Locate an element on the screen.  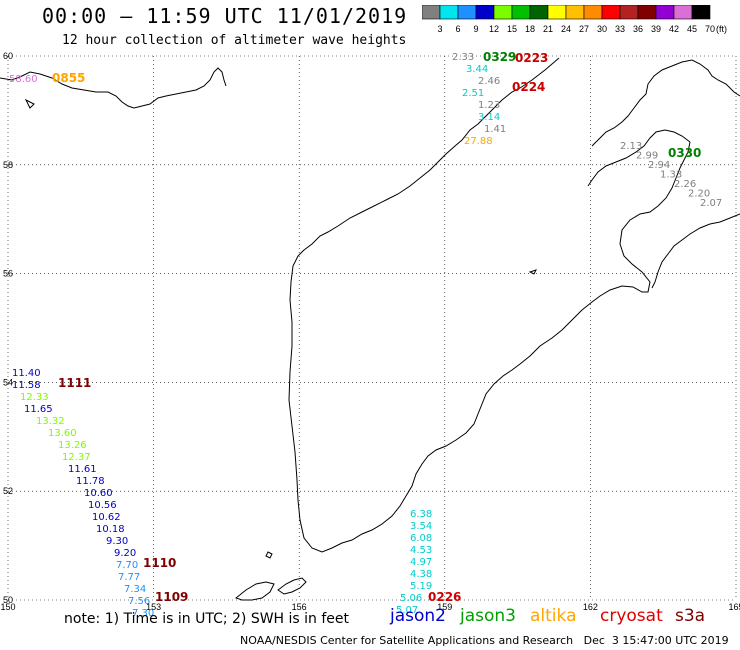
colorbar-label: 6 is located at coordinates (457, 29).